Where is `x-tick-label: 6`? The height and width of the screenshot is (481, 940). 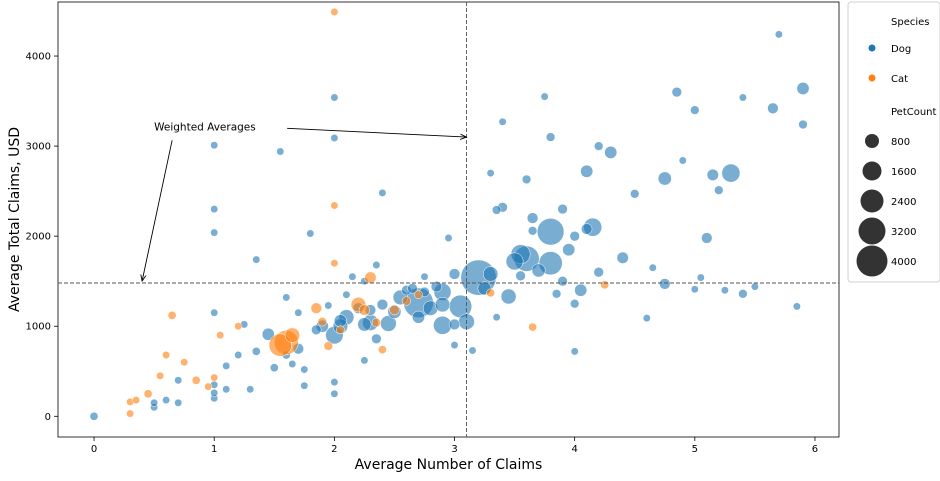
x-tick-label: 6 is located at coordinates (815, 449).